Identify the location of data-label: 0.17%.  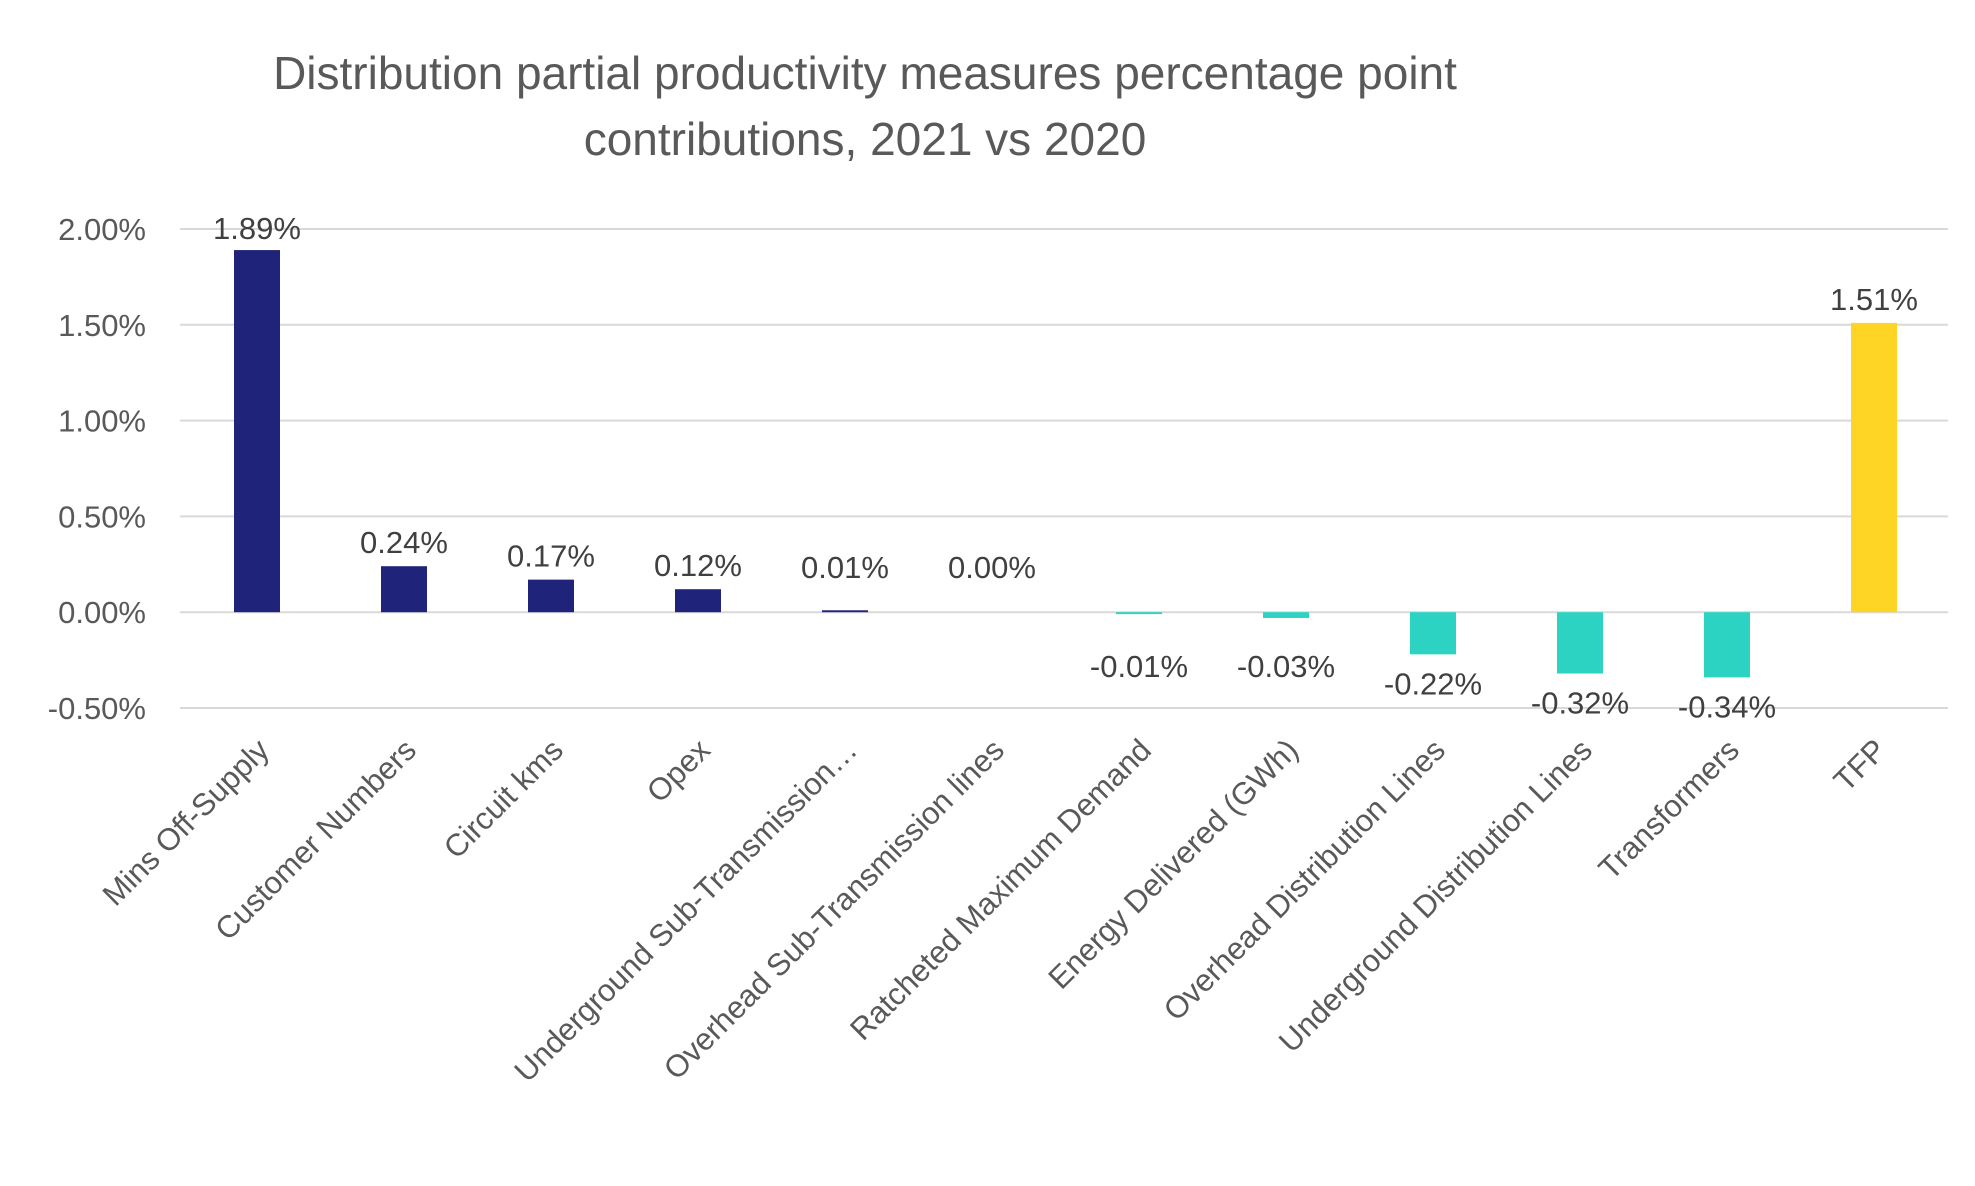
(551, 556).